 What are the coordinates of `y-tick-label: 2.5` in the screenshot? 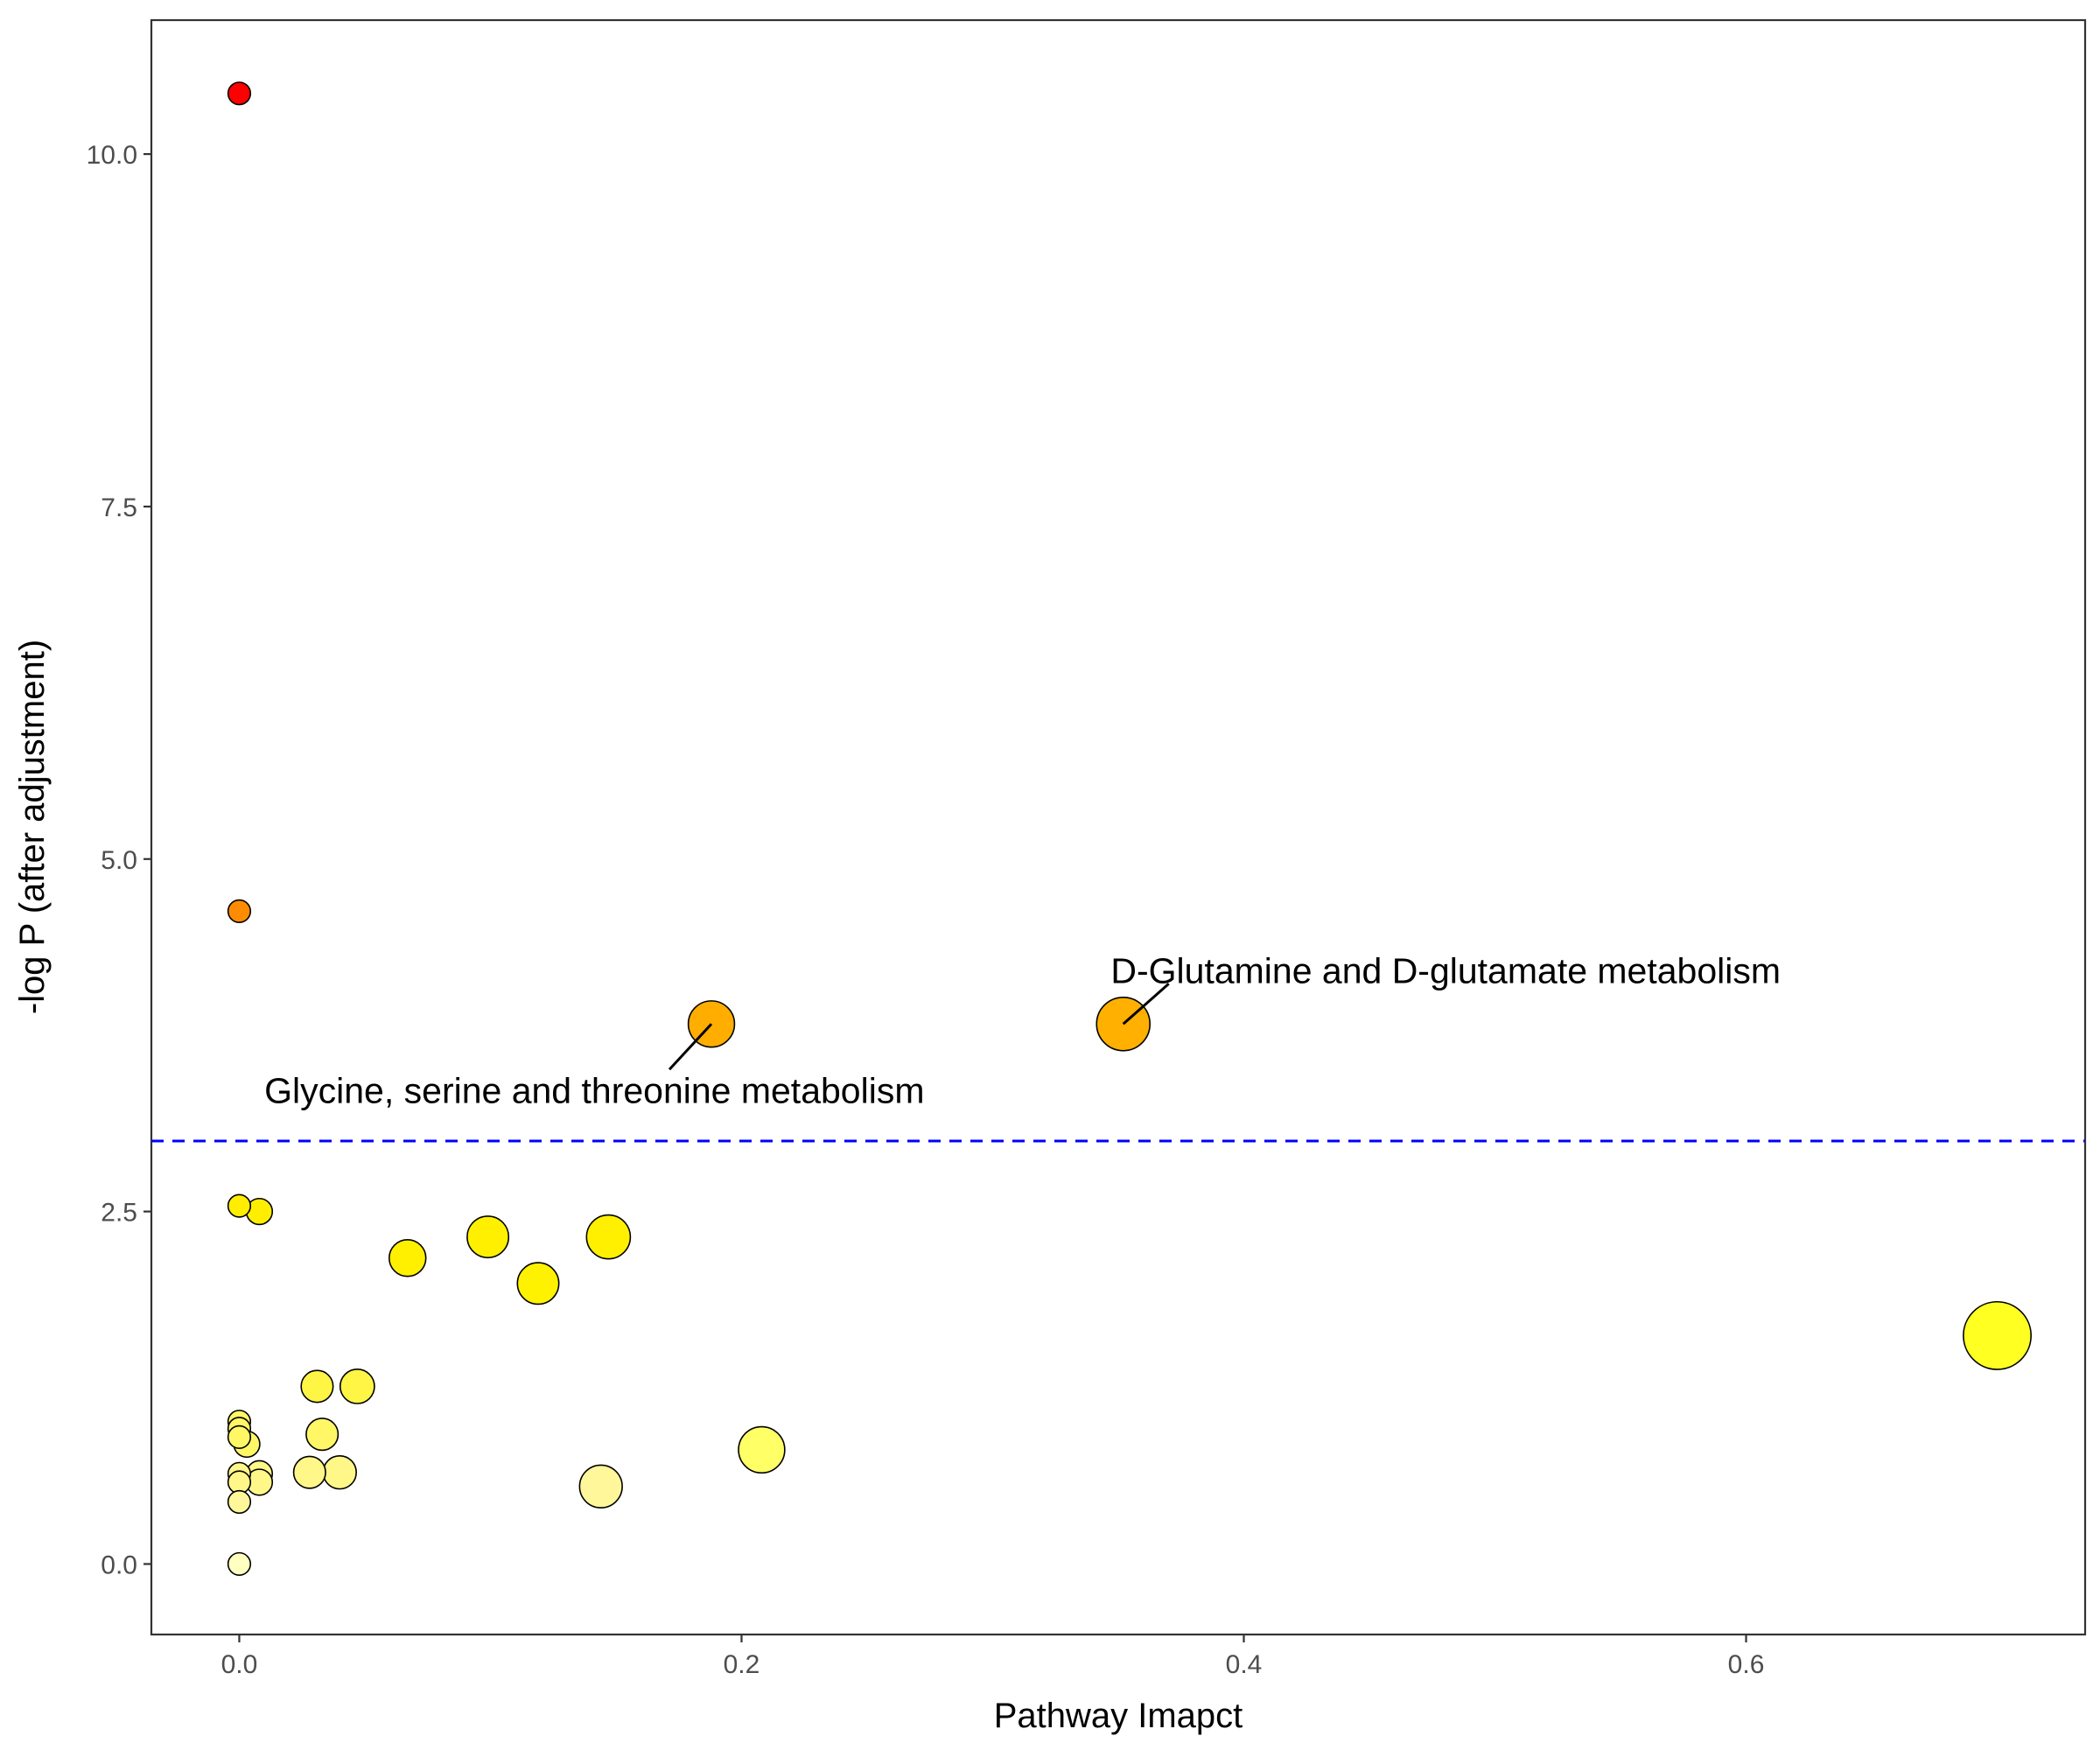 It's located at (119, 1213).